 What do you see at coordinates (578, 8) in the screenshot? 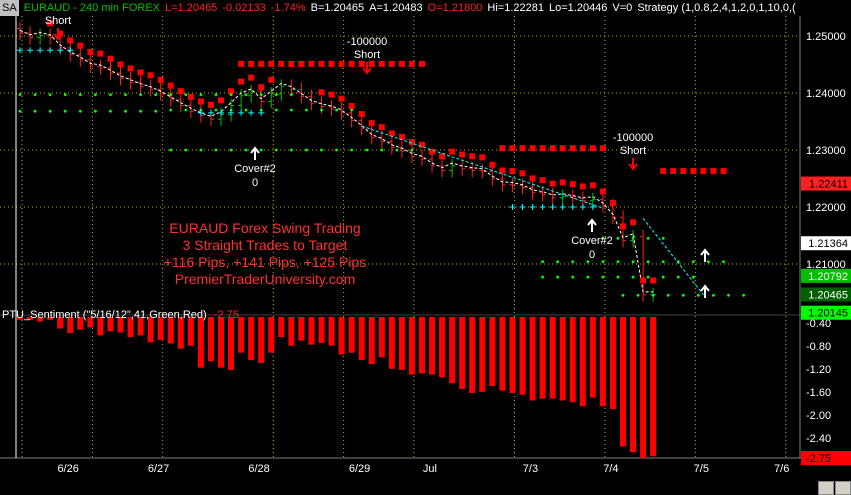
I see `low-price: Lo=1.20446` at bounding box center [578, 8].